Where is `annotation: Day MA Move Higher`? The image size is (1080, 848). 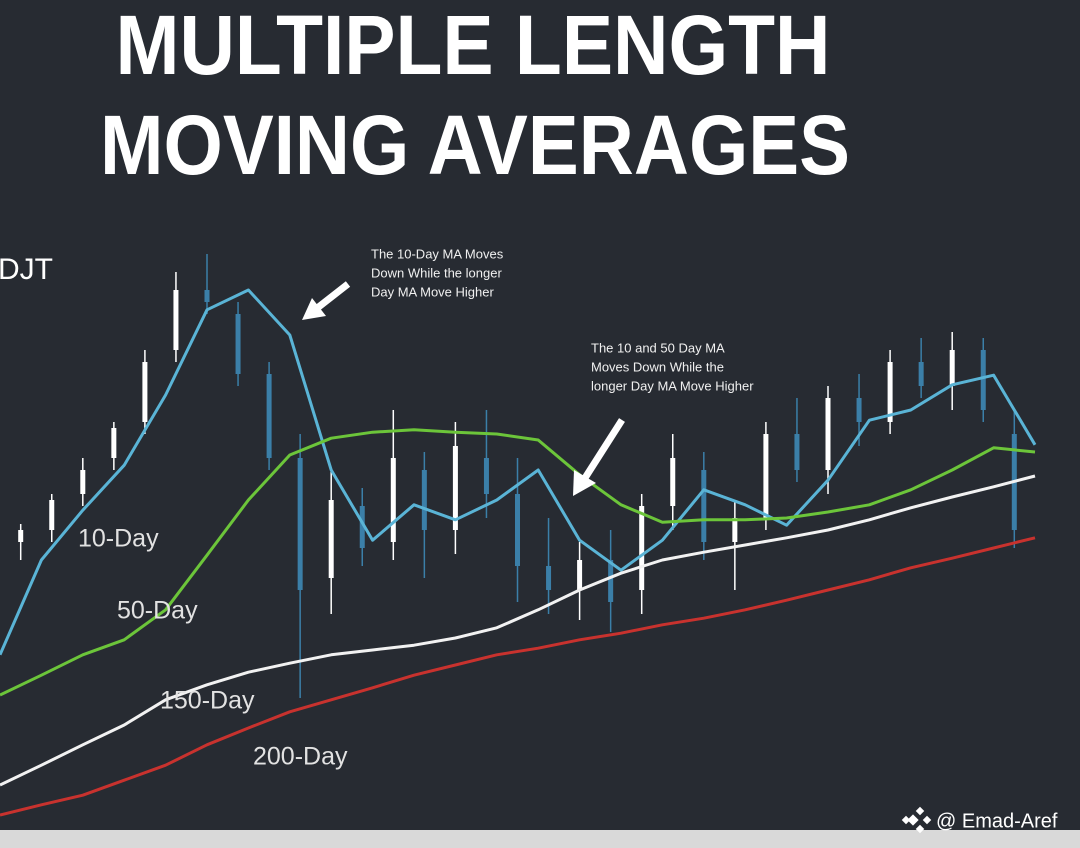 annotation: Day MA Move Higher is located at coordinates (432, 291).